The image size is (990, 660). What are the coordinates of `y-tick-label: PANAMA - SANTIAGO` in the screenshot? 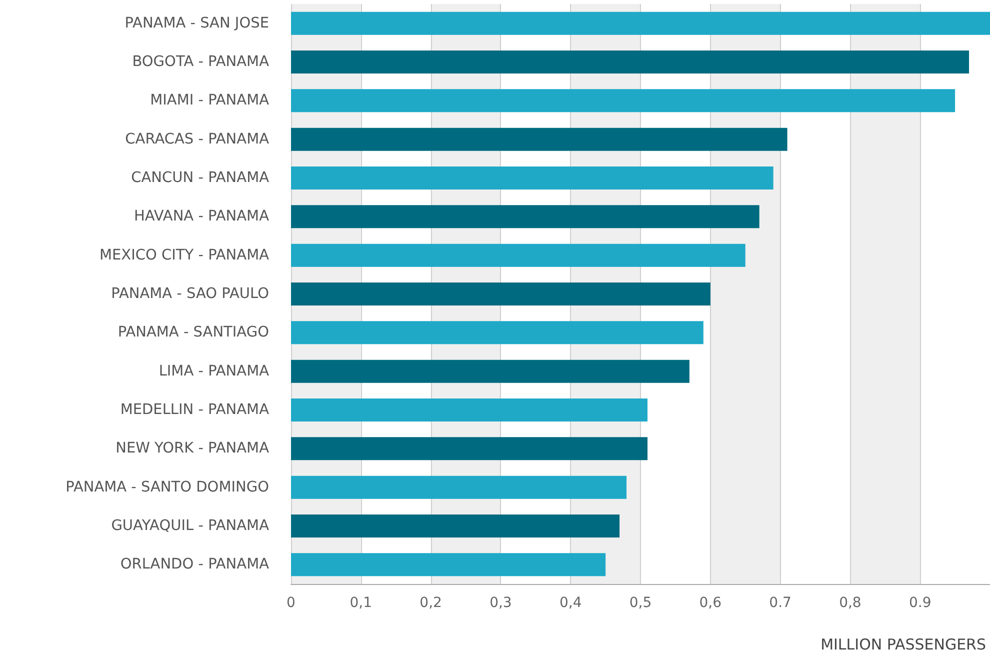 It's located at (193, 332).